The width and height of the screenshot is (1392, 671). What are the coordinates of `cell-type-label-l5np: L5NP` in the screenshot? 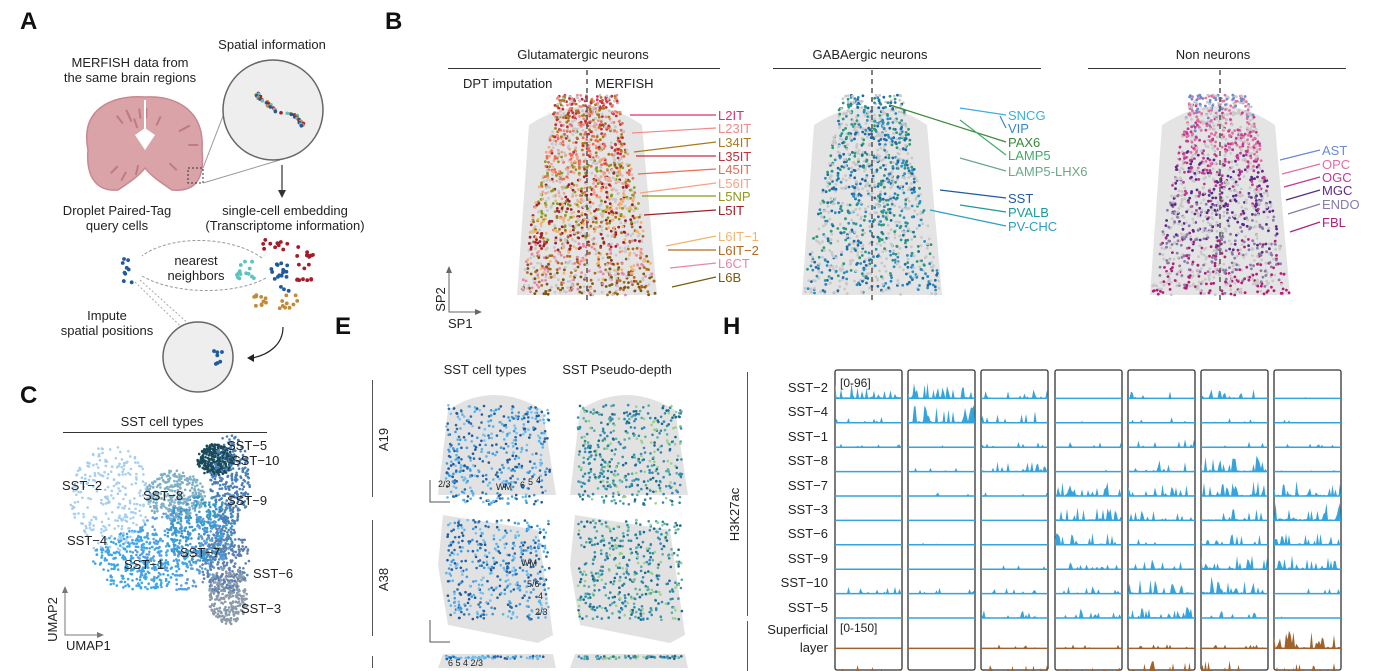 It's located at (734, 196).